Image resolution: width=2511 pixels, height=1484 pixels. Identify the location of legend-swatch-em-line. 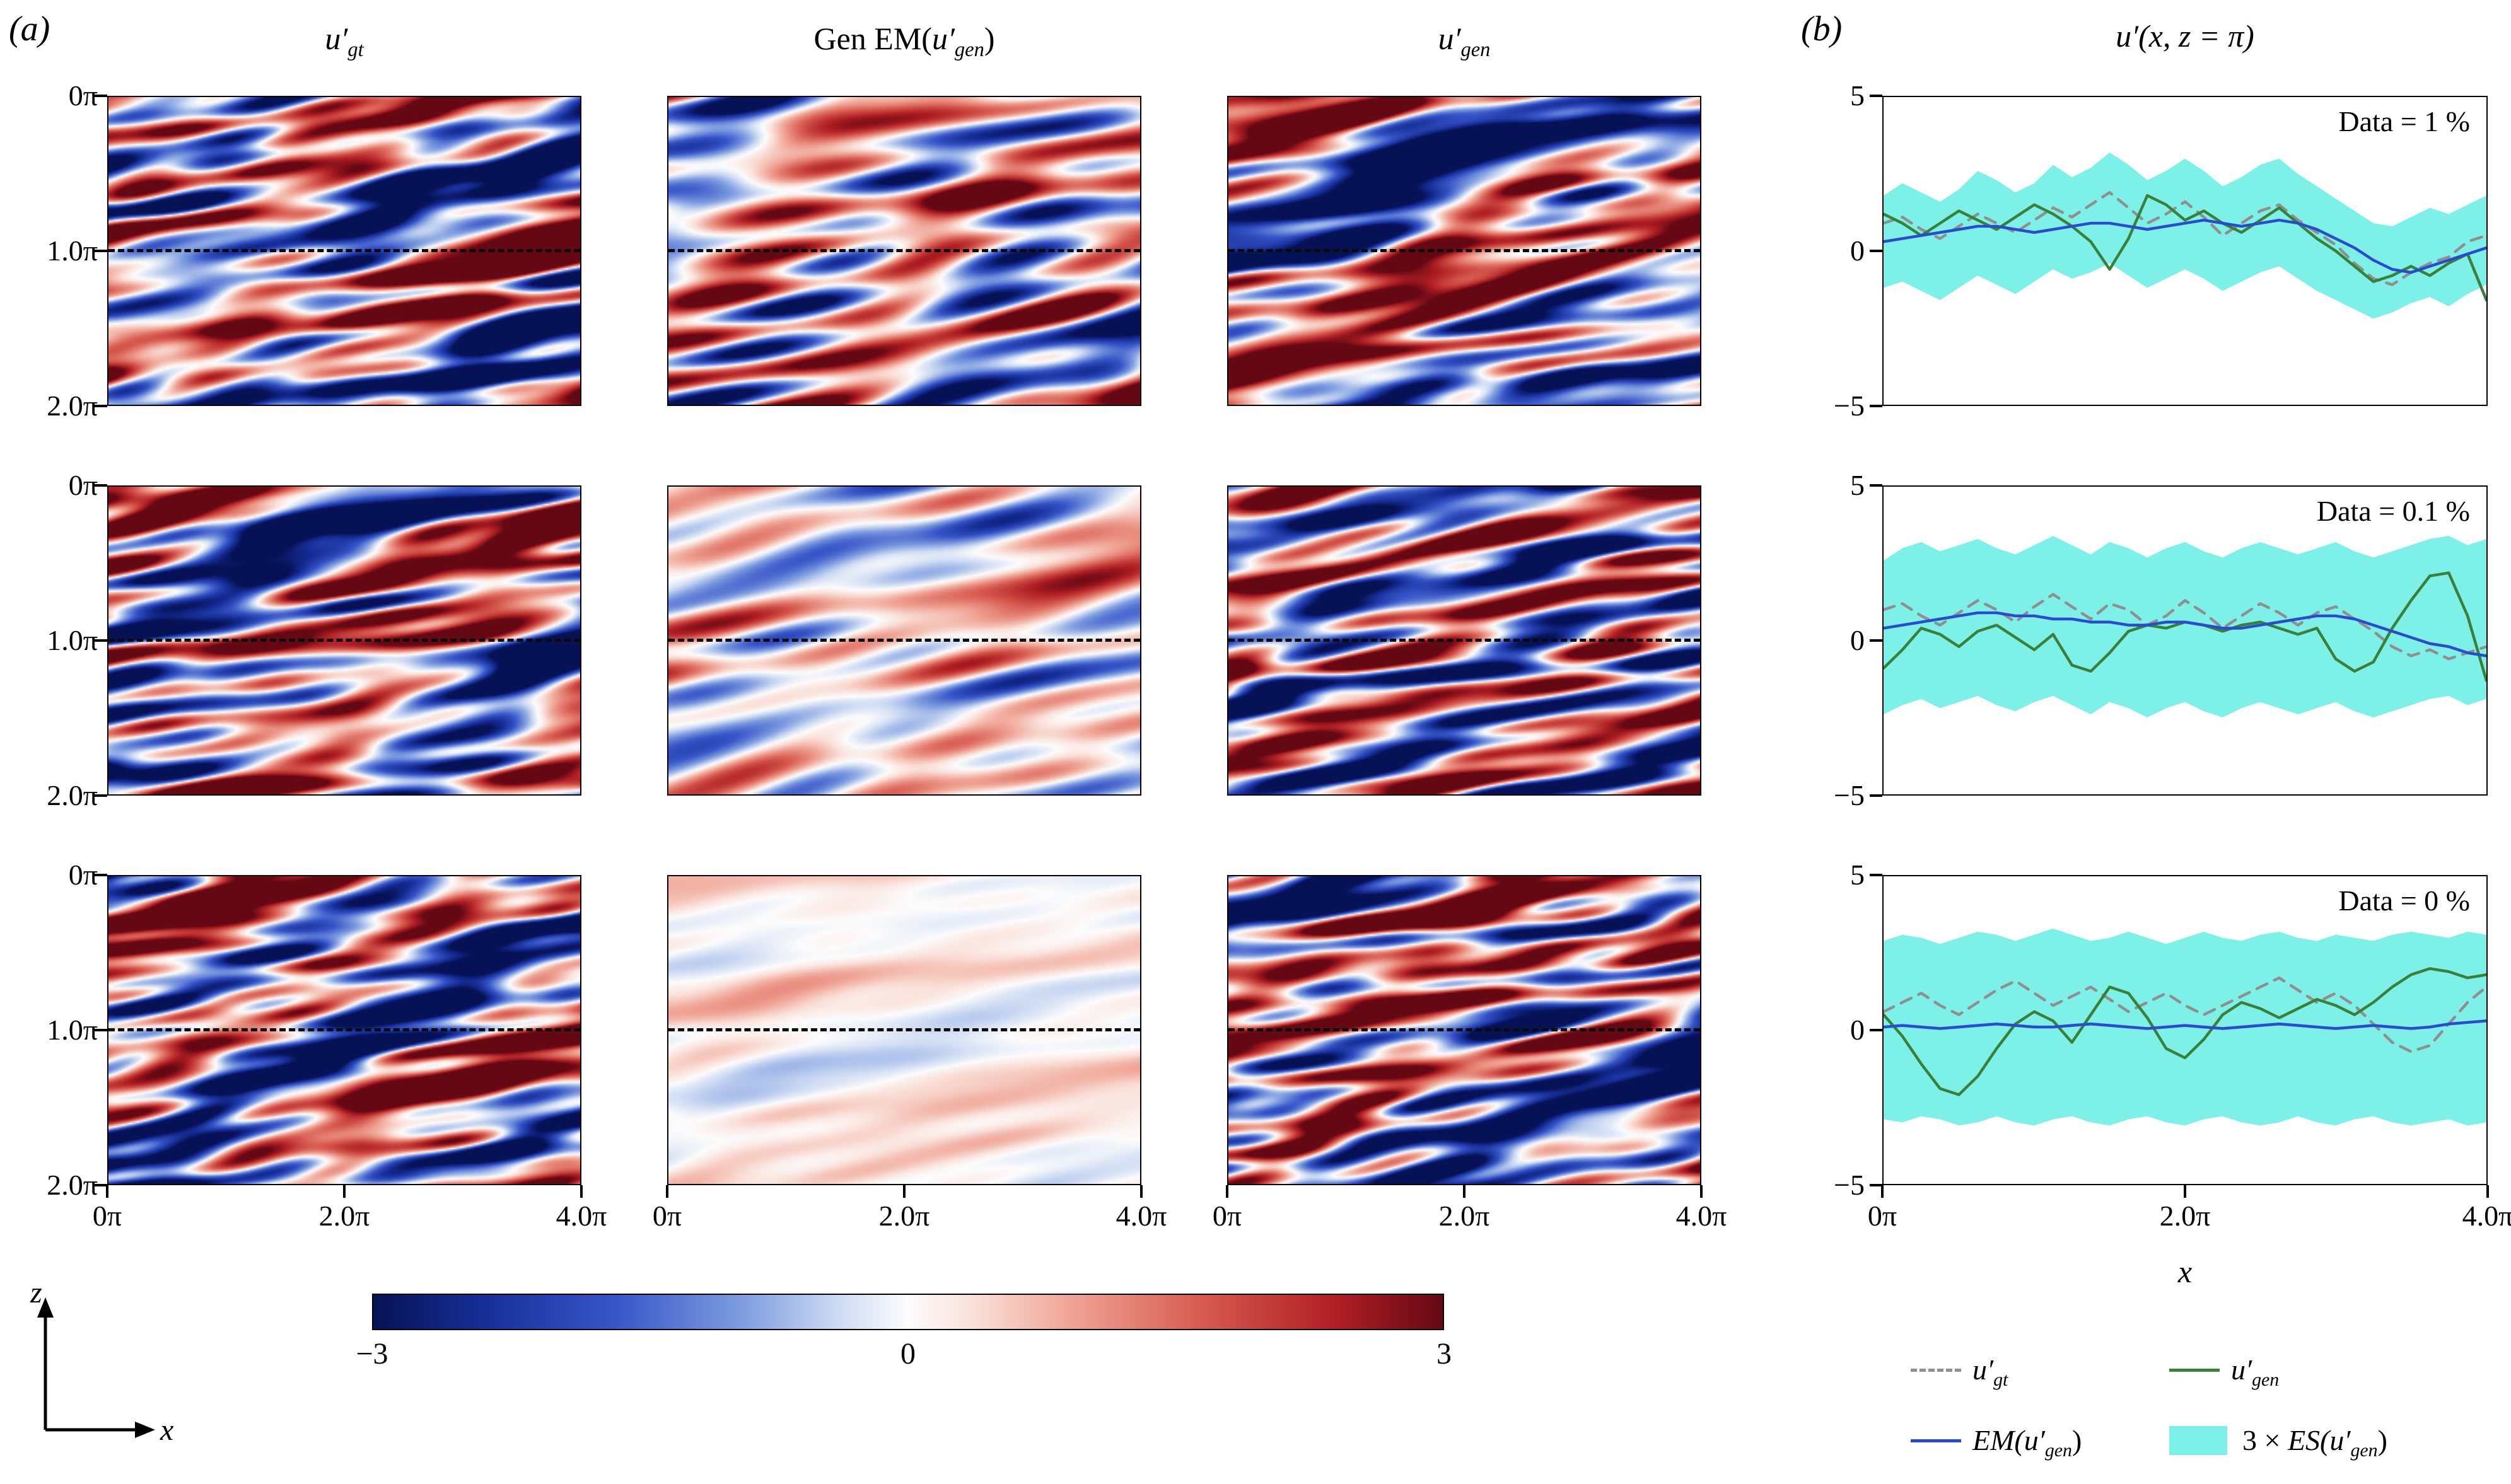
(1936, 1440).